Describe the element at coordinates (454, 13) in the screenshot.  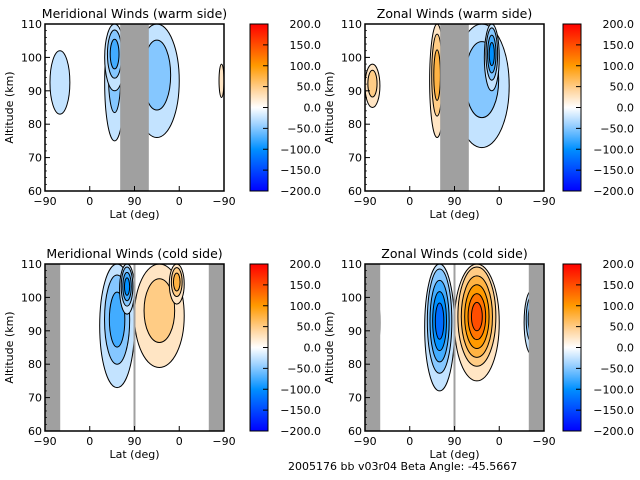
I see `chart-title: Zonal Winds (warm side)` at that location.